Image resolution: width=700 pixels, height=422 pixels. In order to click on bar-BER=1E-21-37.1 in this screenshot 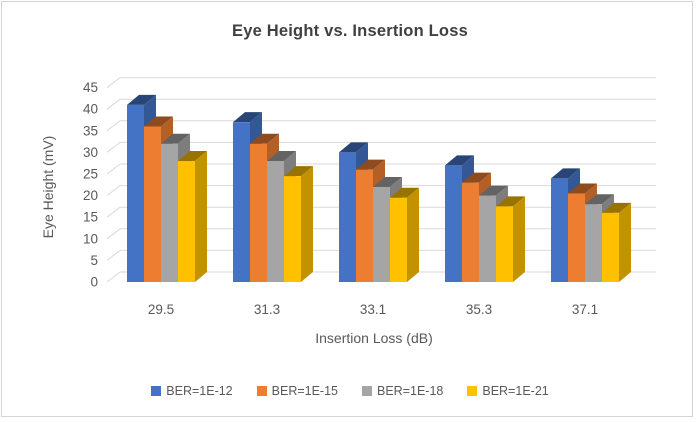, I will do `click(616, 242)`.